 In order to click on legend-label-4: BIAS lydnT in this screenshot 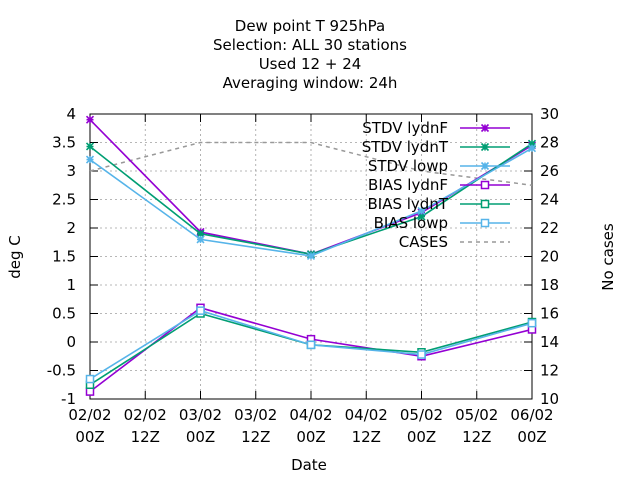, I will do `click(407, 204)`.